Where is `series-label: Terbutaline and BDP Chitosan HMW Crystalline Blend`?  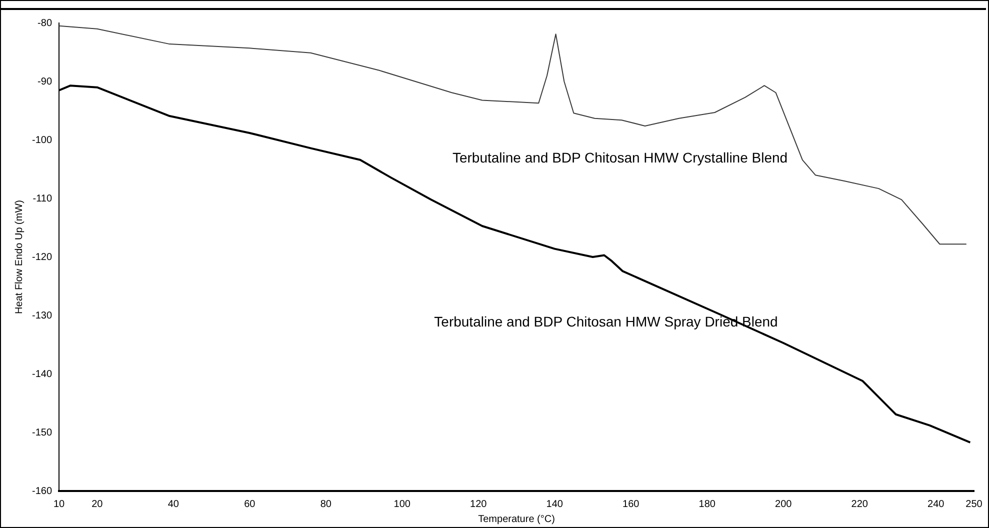 series-label: Terbutaline and BDP Chitosan HMW Crystalline Blend is located at coordinates (620, 158).